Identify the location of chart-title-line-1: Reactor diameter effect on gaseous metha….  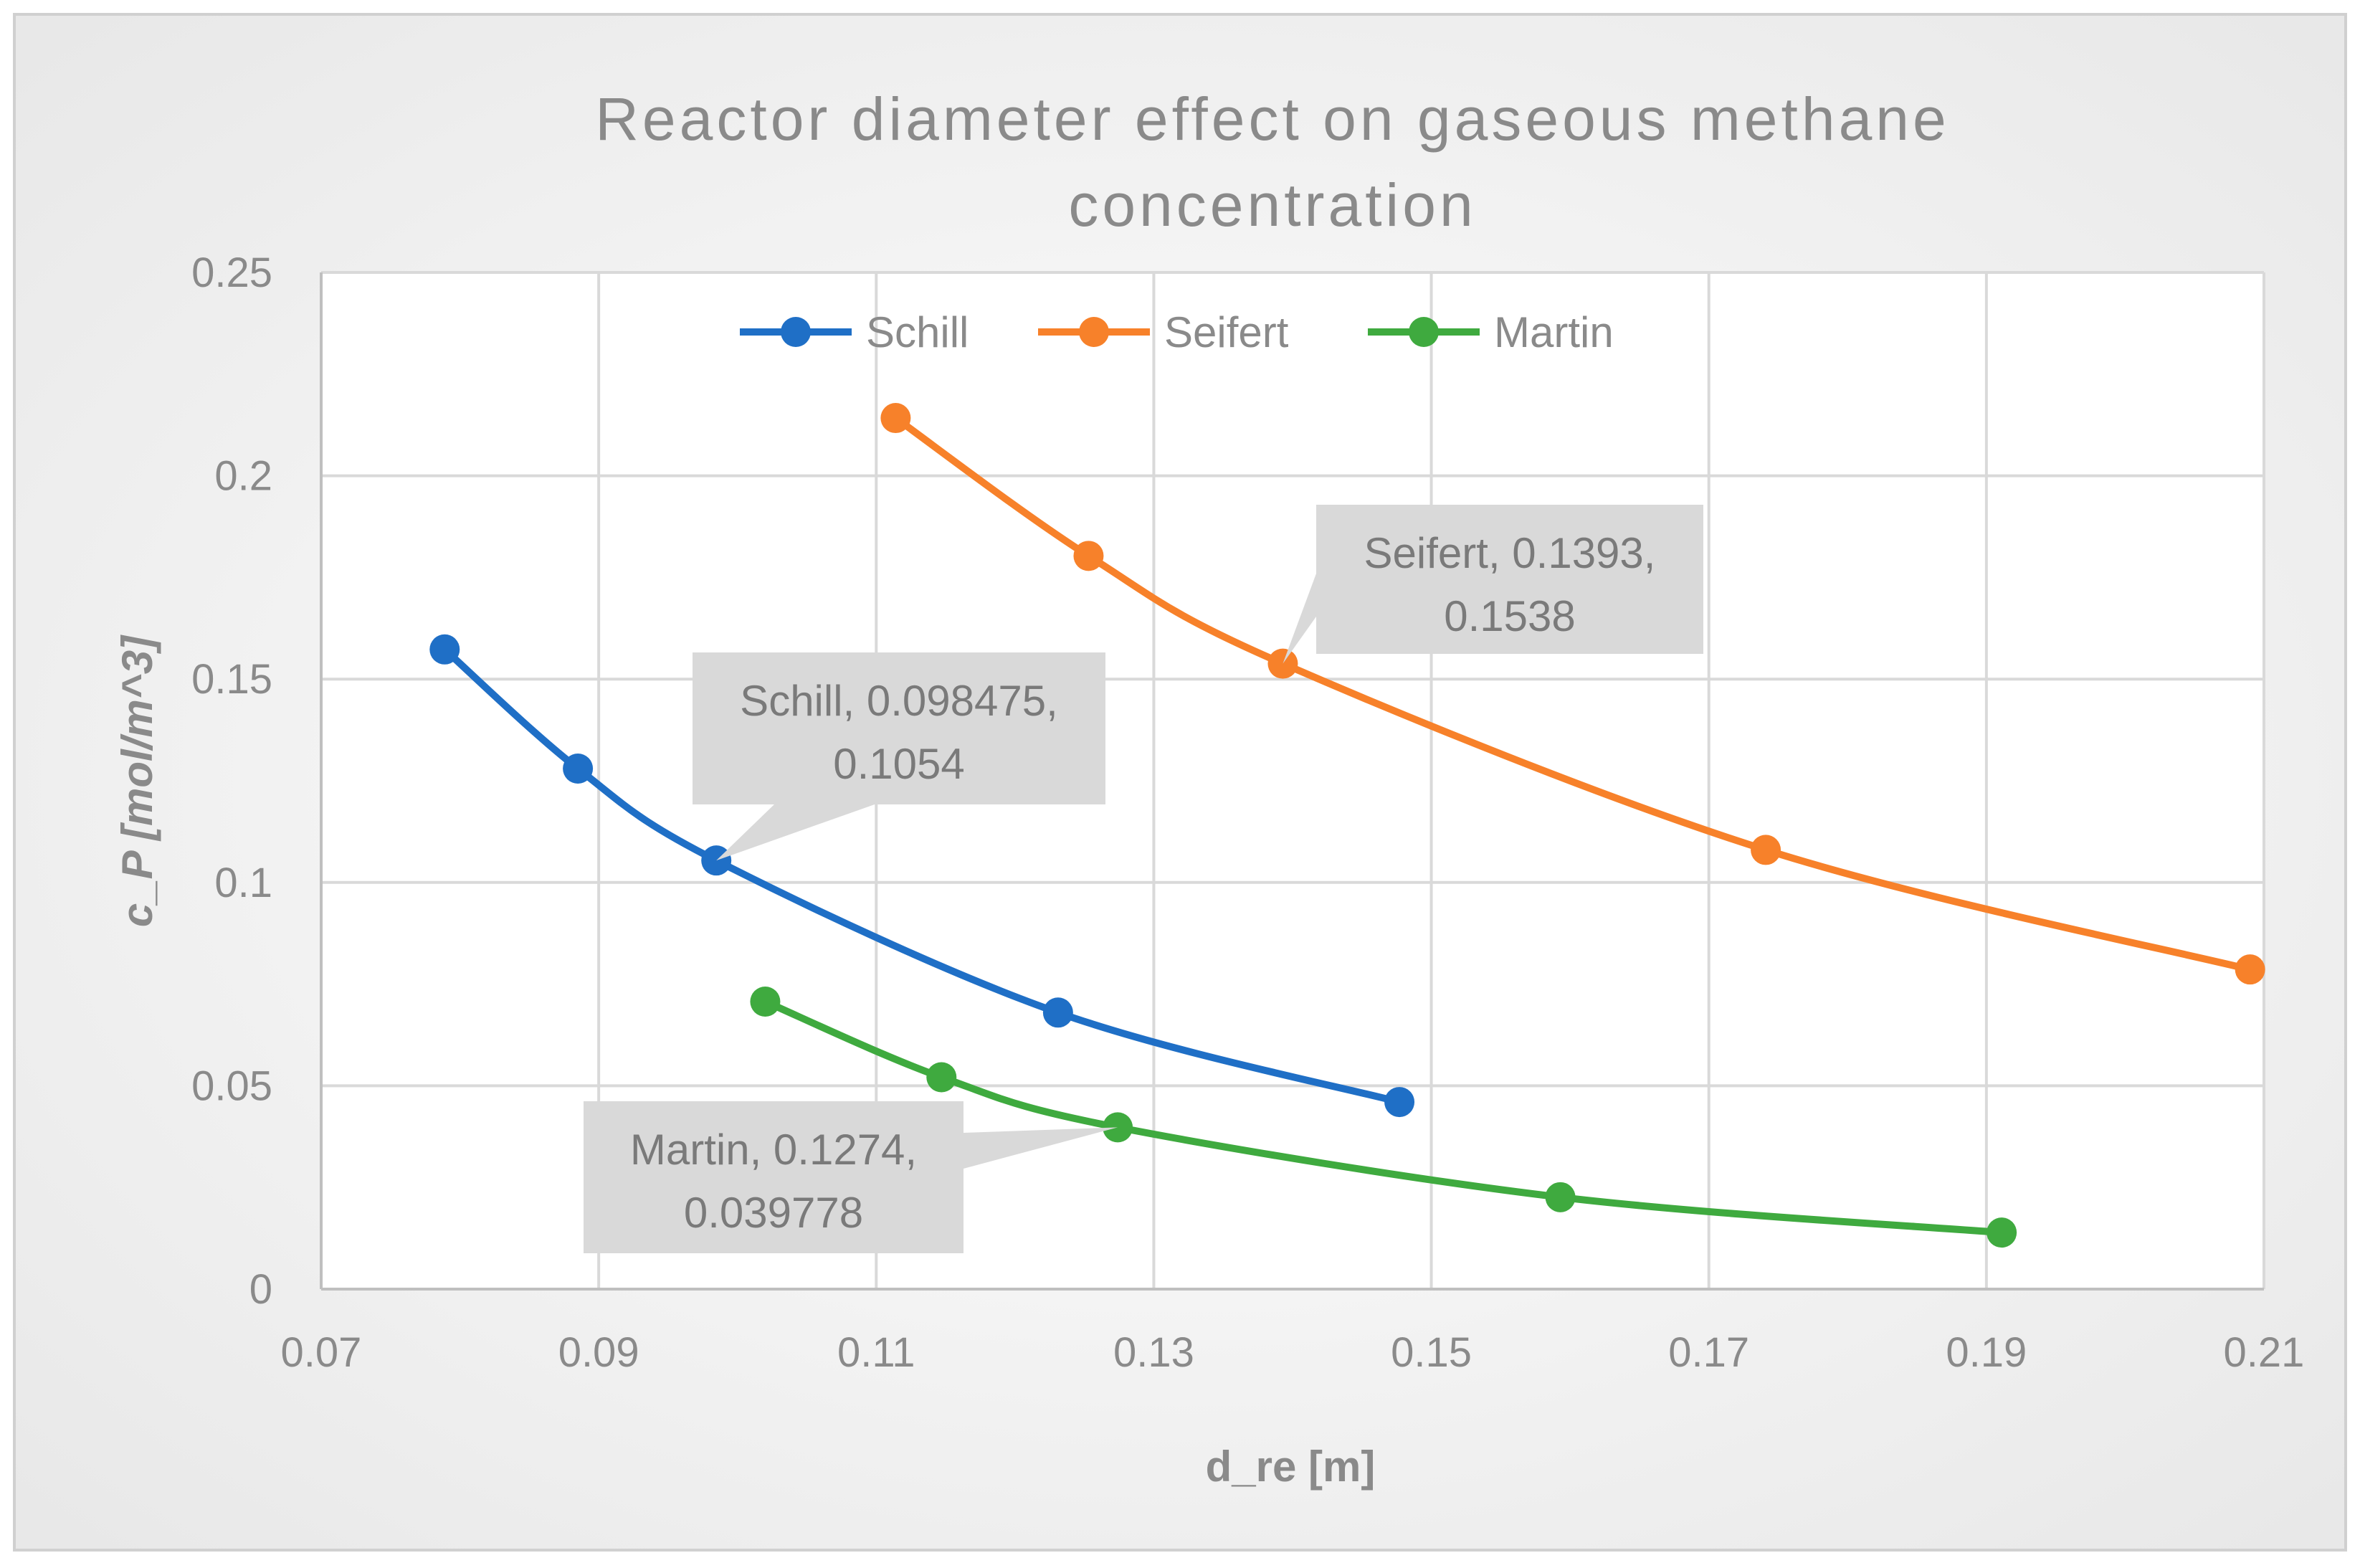
(1272, 119).